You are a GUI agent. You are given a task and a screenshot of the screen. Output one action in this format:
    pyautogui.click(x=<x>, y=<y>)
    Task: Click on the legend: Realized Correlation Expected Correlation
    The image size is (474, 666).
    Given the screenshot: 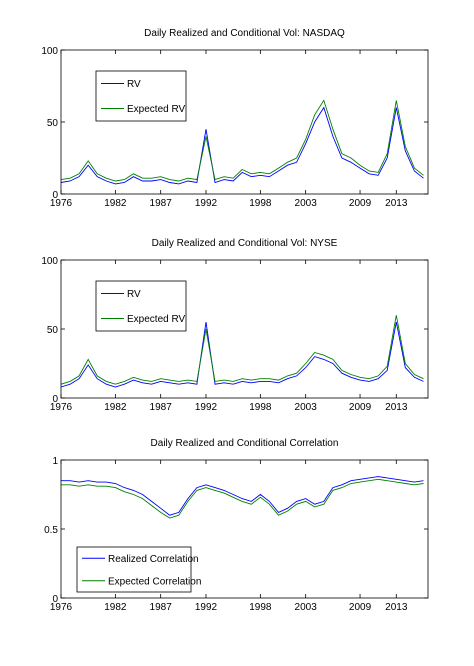 What is the action you would take?
    pyautogui.click(x=138, y=569)
    